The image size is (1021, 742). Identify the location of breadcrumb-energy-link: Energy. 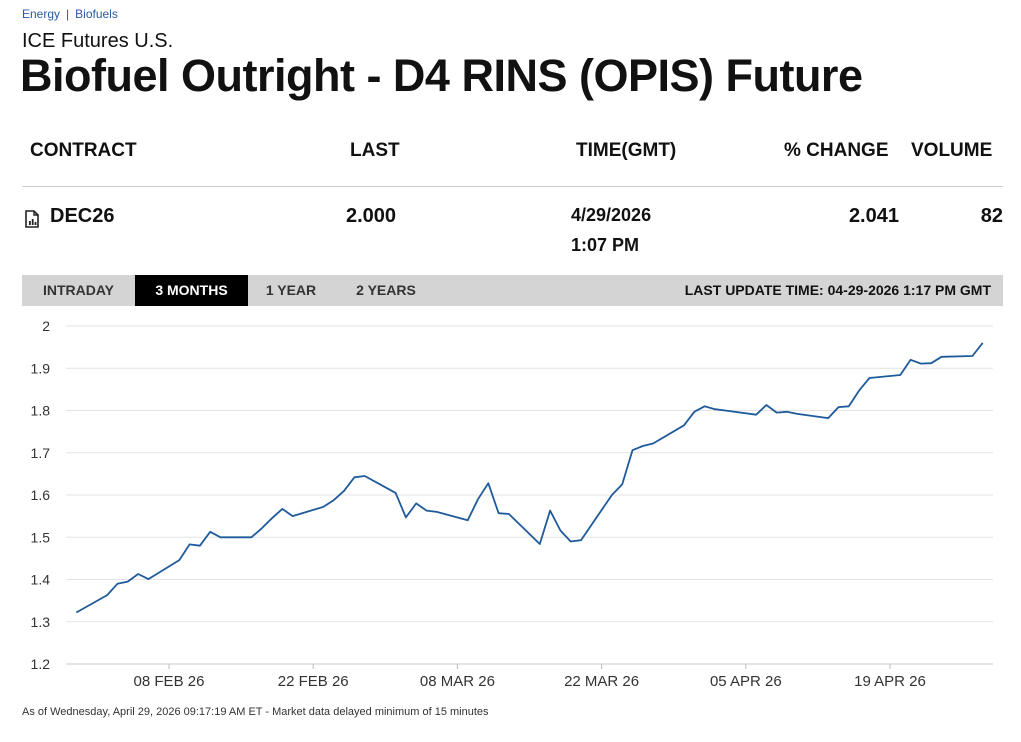
(41, 14).